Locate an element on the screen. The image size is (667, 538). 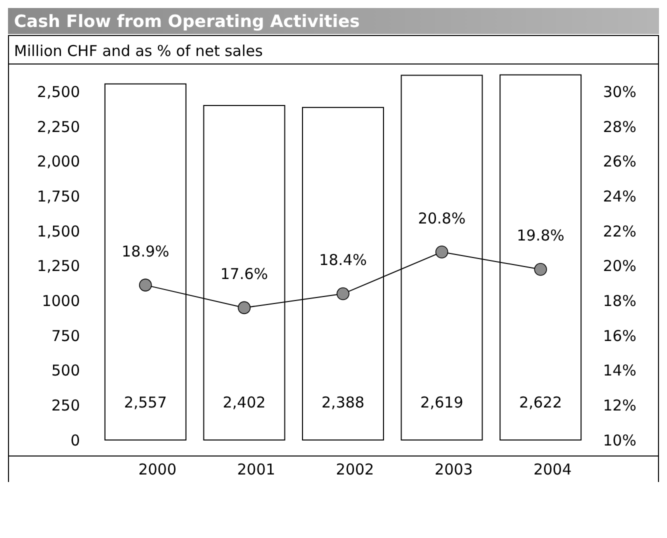
x-tick-label: 2004 is located at coordinates (552, 469).